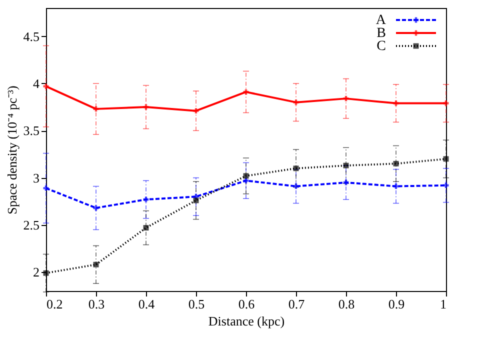 The width and height of the screenshot is (491, 343). Describe the element at coordinates (147, 304) in the screenshot. I see `x-tick-label: 0.4` at that location.